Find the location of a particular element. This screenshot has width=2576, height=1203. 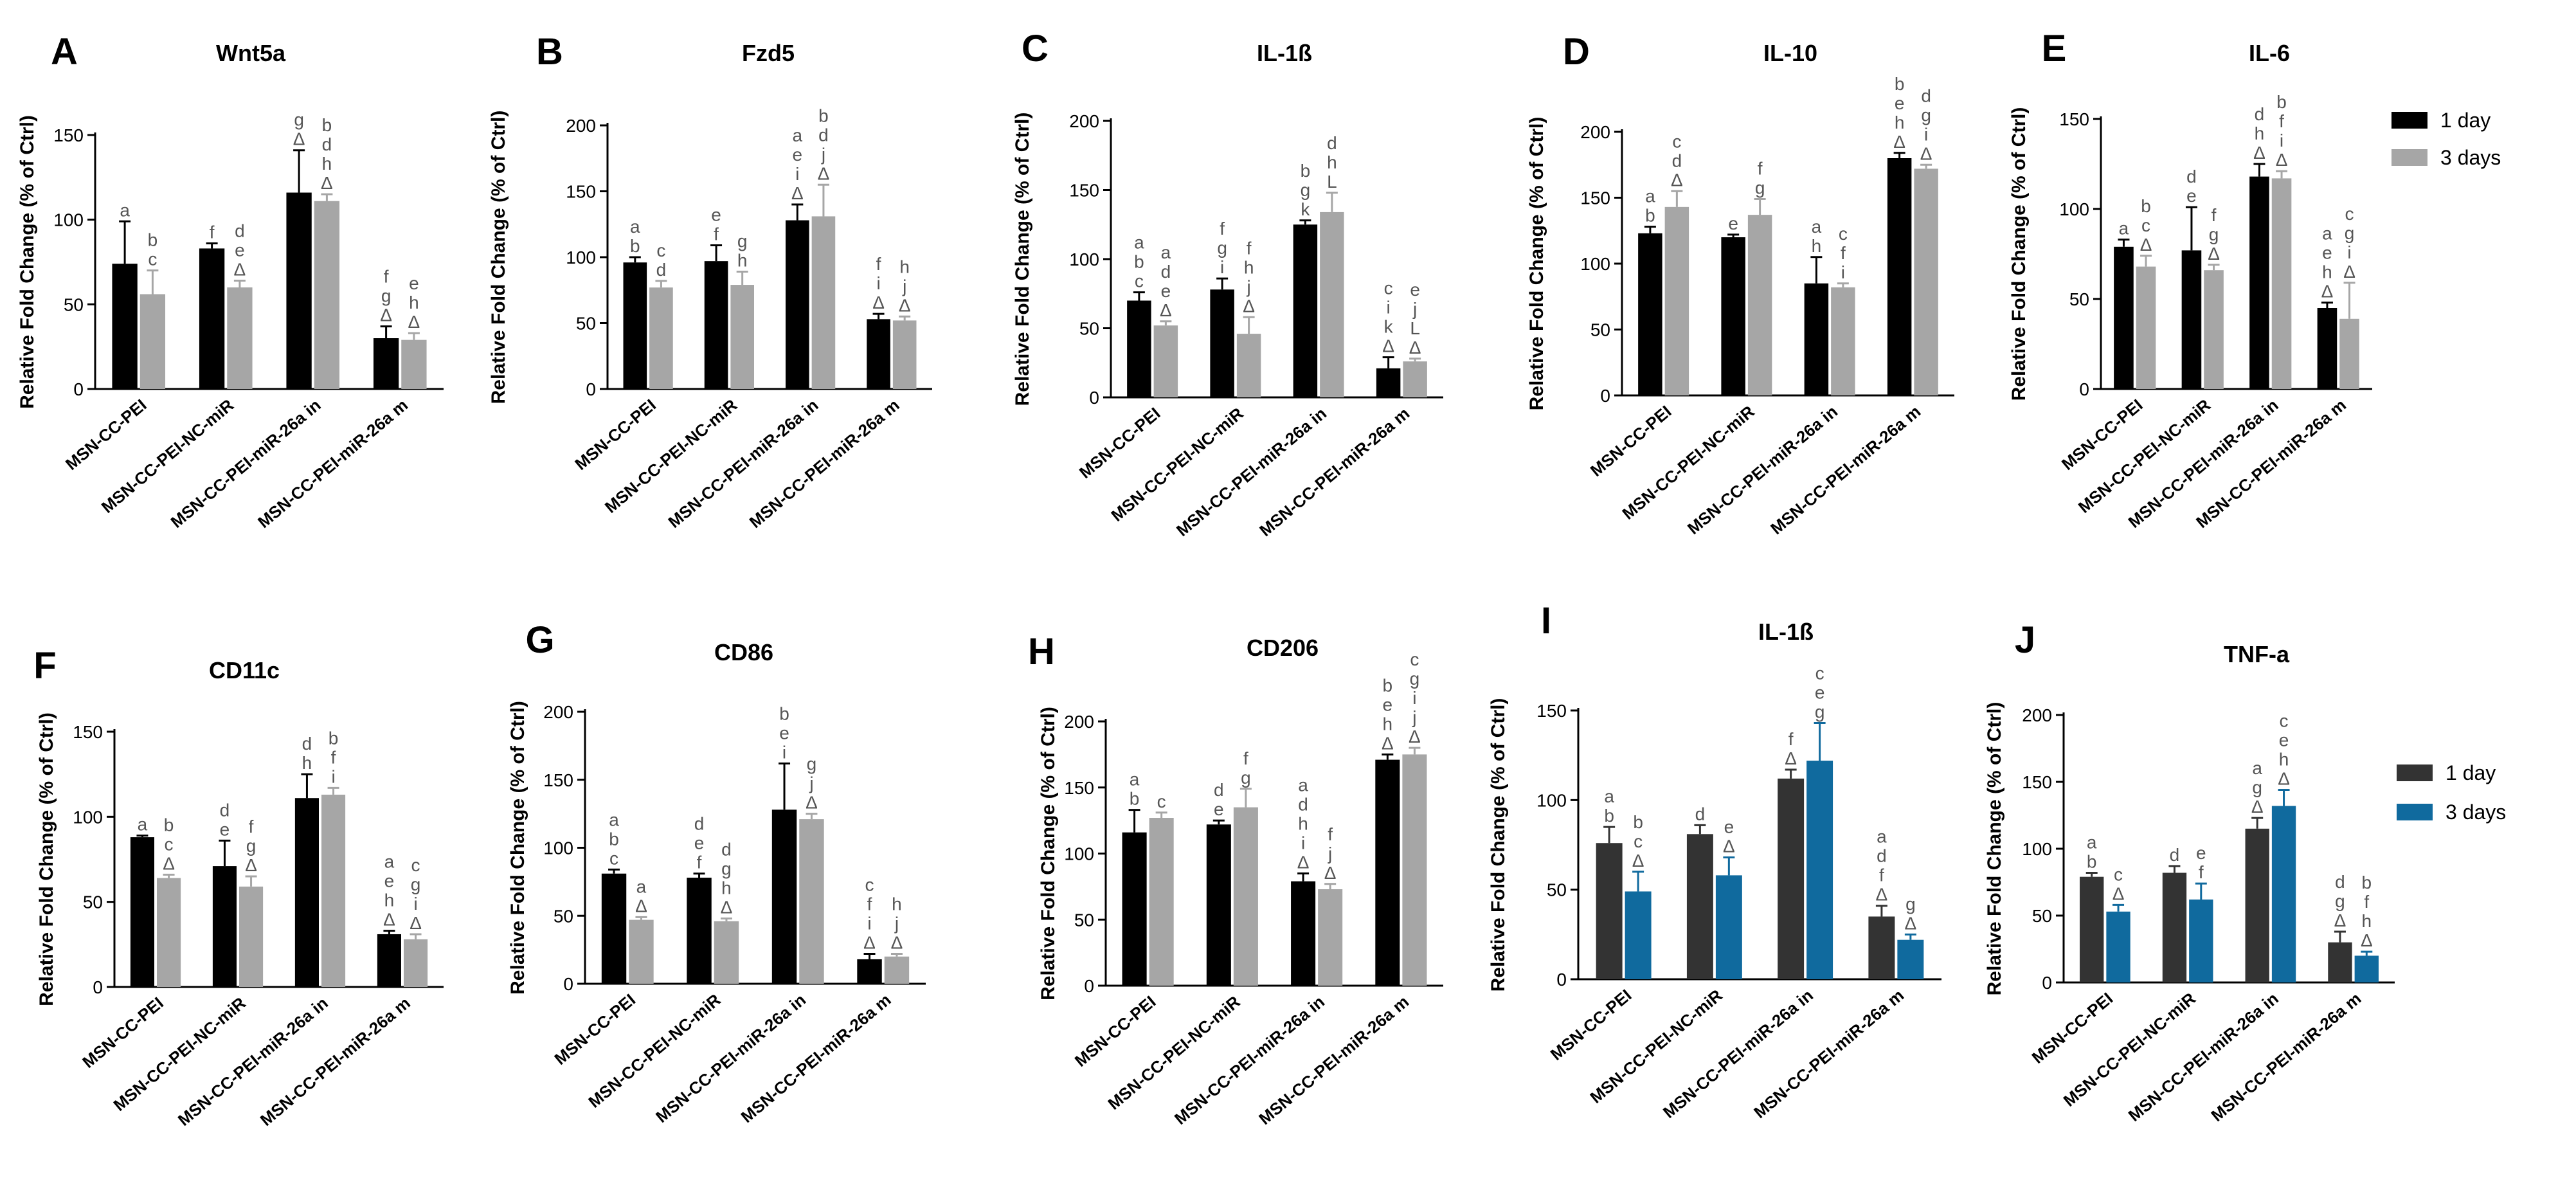

panel-title: Wnt5a is located at coordinates (251, 53).